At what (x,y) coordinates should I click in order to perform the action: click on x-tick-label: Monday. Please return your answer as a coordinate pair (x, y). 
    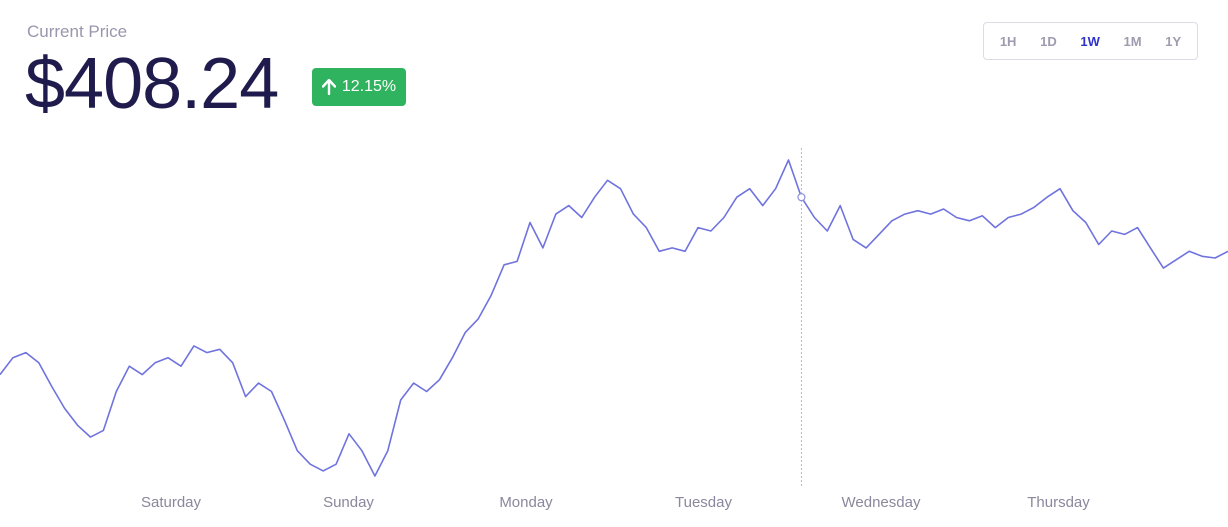
    Looking at the image, I should click on (526, 502).